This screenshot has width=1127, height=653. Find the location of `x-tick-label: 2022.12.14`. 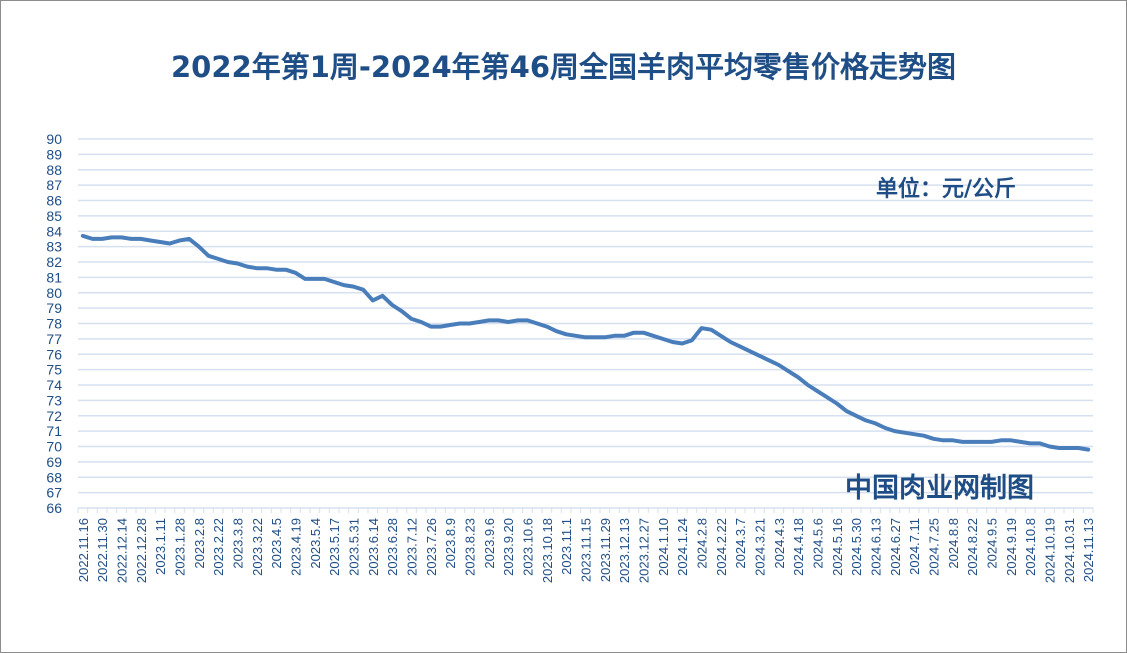

x-tick-label: 2022.12.14 is located at coordinates (122, 550).